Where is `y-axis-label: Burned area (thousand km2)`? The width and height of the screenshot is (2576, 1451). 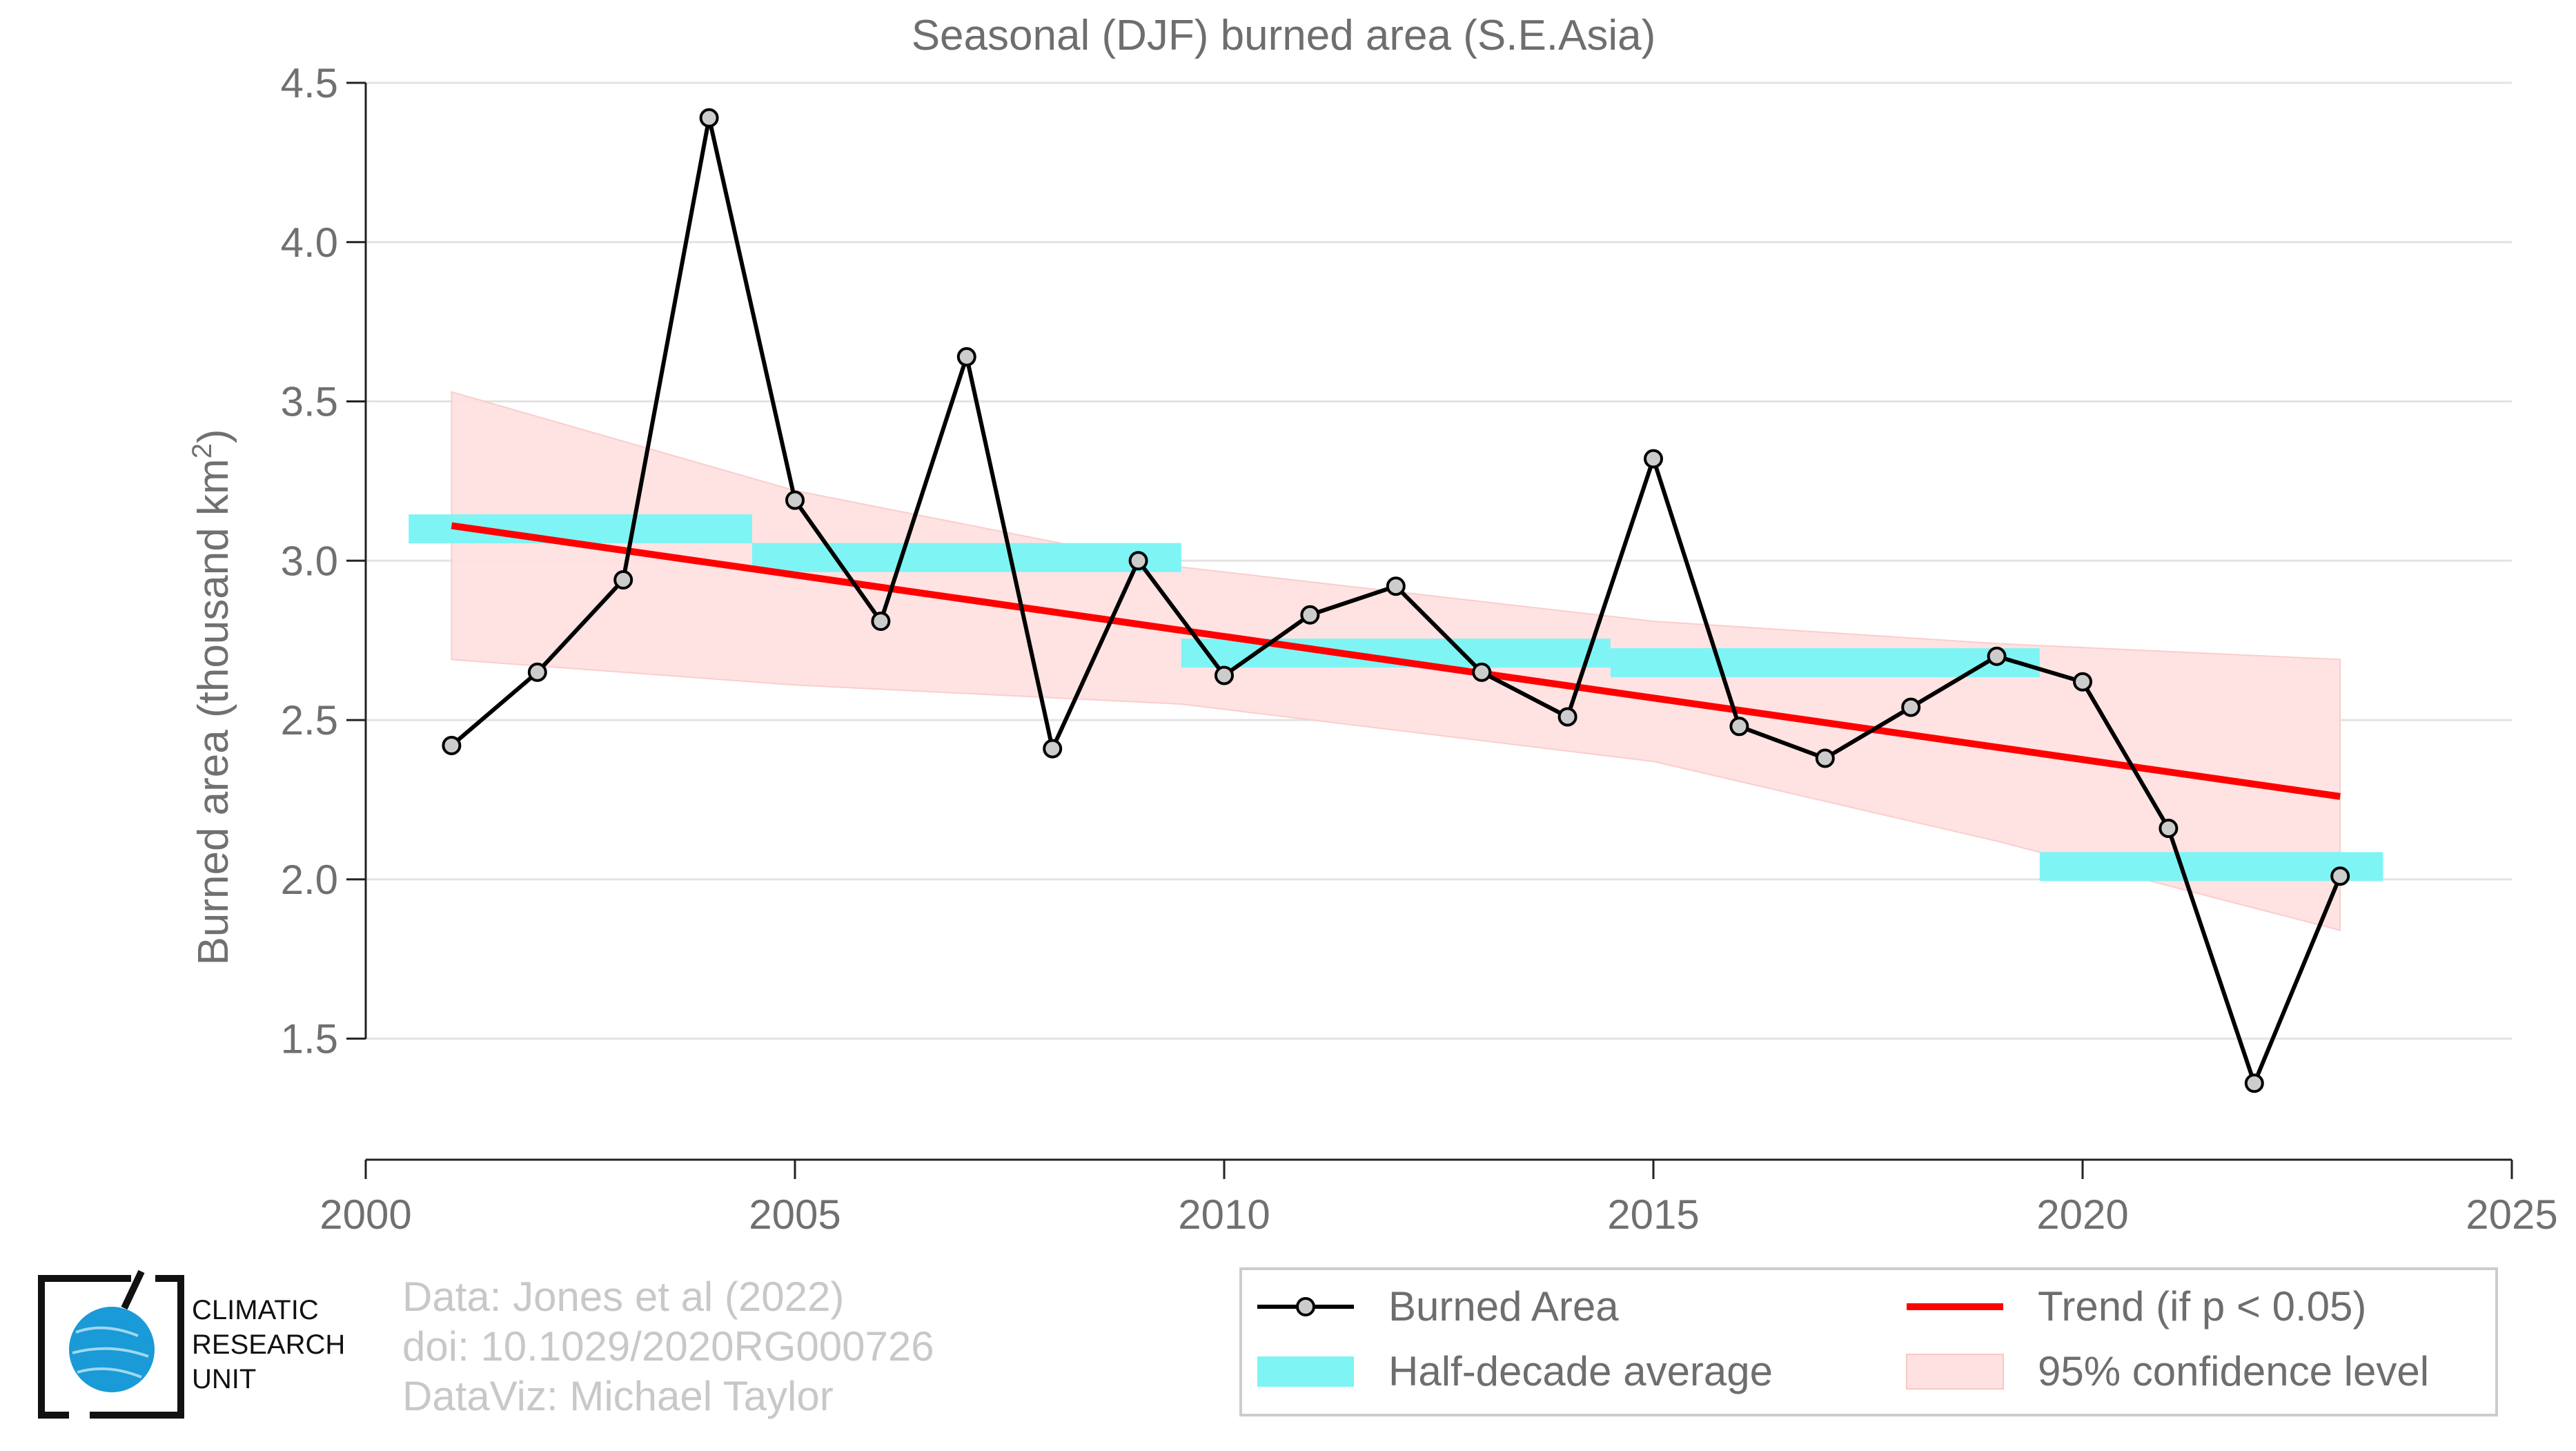
y-axis-label: Burned area (thousand km2) is located at coordinates (212, 697).